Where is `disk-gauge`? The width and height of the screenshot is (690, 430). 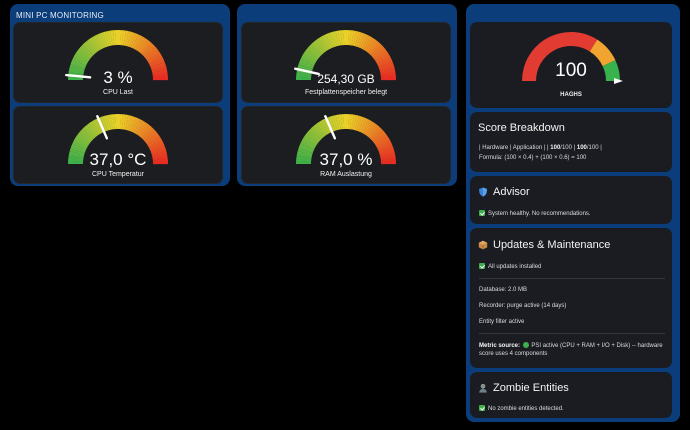 disk-gauge is located at coordinates (345, 55).